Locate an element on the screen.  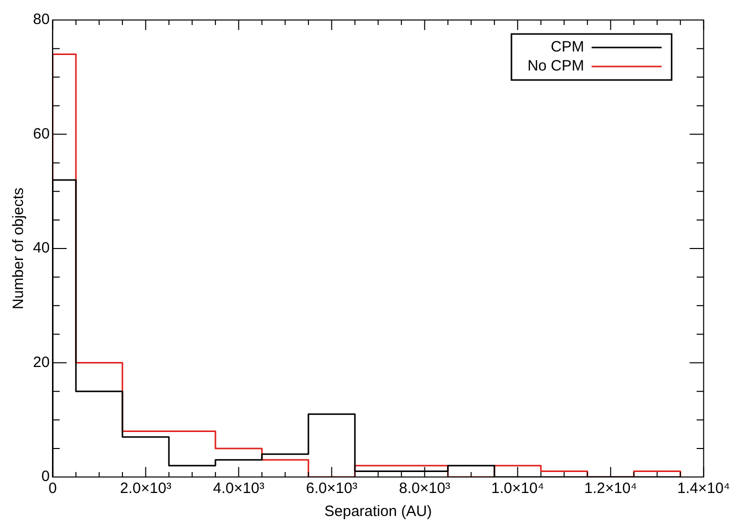
legend-label: No CPM is located at coordinates (555, 66).